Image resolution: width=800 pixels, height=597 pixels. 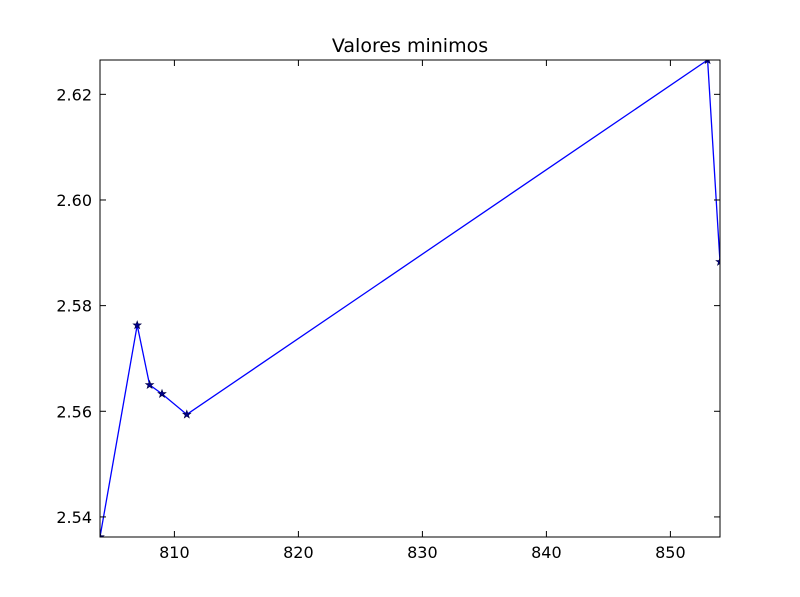 I want to click on x-tick-label: 810, so click(x=174, y=552).